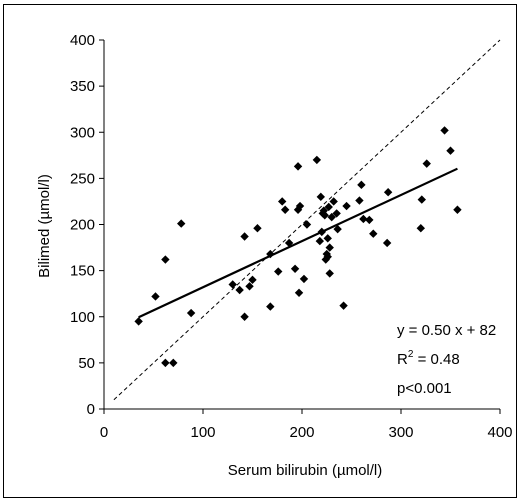 The image size is (522, 501). What do you see at coordinates (82, 86) in the screenshot?
I see `y-tick-label: 350` at bounding box center [82, 86].